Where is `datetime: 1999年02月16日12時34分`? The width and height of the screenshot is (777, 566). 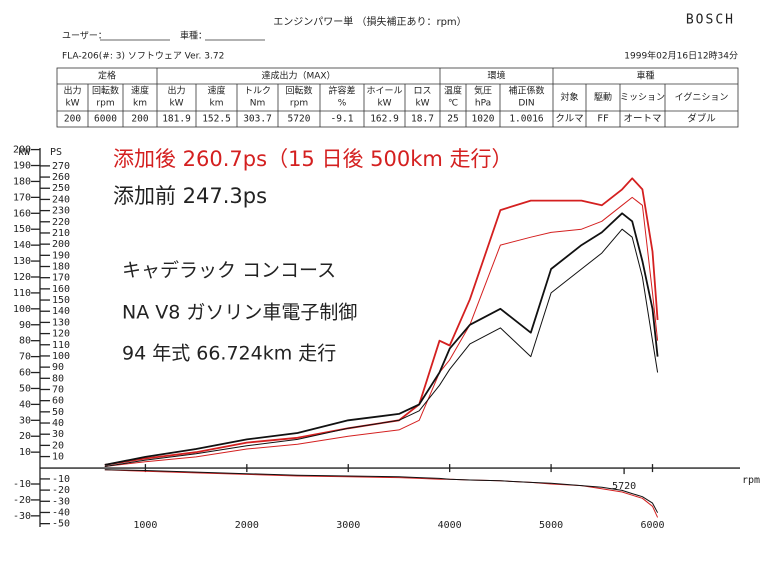
datetime: 1999年02月16日12時34分 is located at coordinates (681, 56).